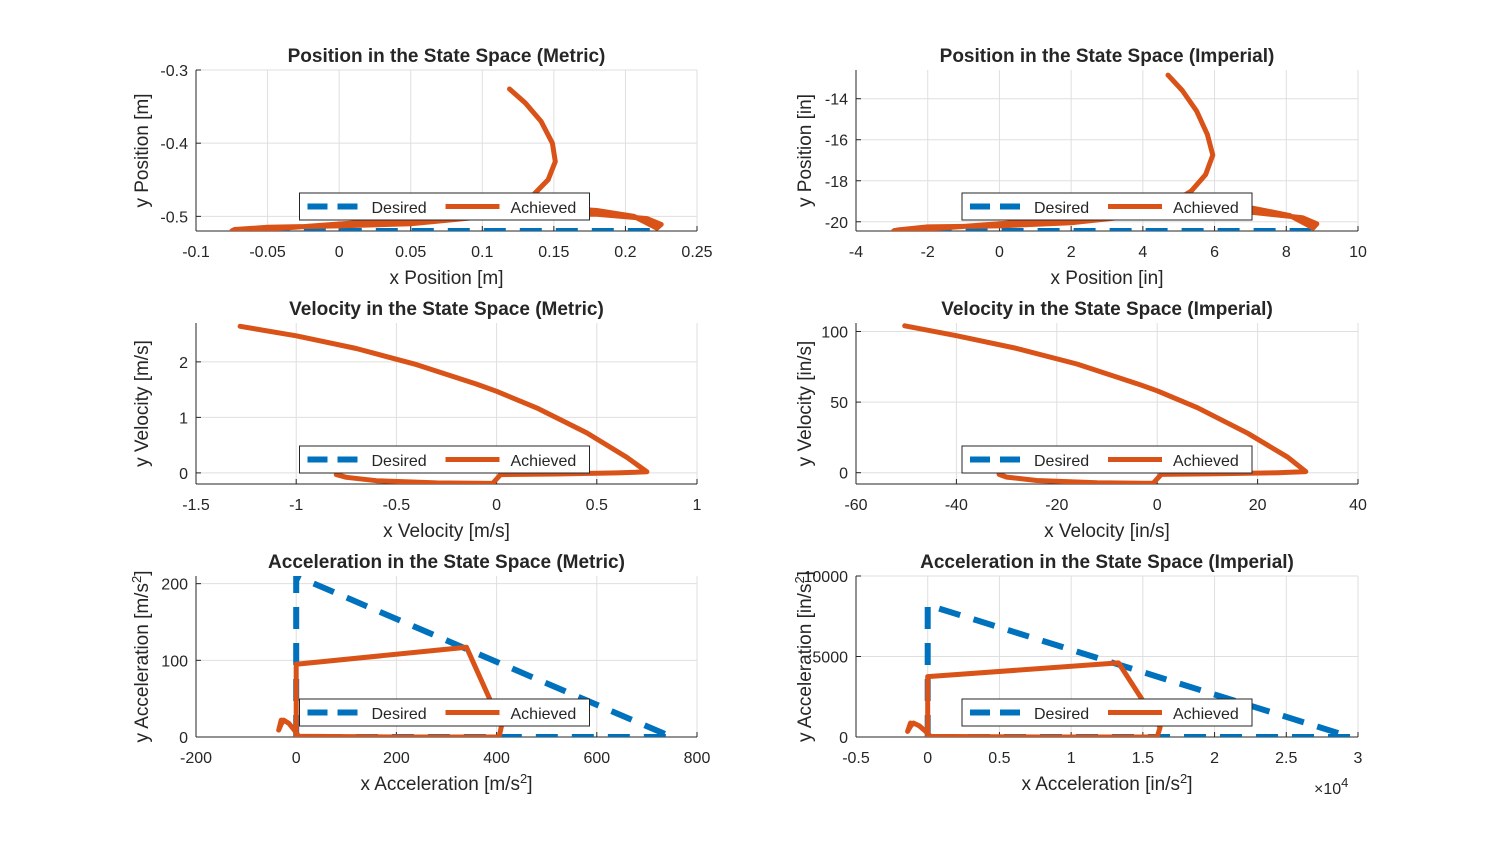  I want to click on y-tick-label: -20, so click(836, 223).